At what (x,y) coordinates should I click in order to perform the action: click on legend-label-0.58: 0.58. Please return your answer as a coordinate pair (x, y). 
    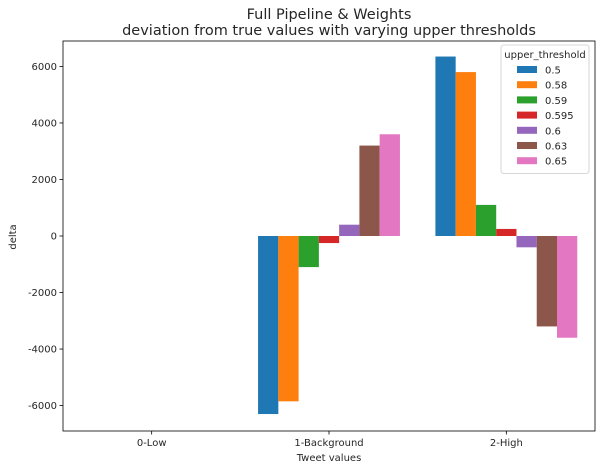
    Looking at the image, I should click on (556, 86).